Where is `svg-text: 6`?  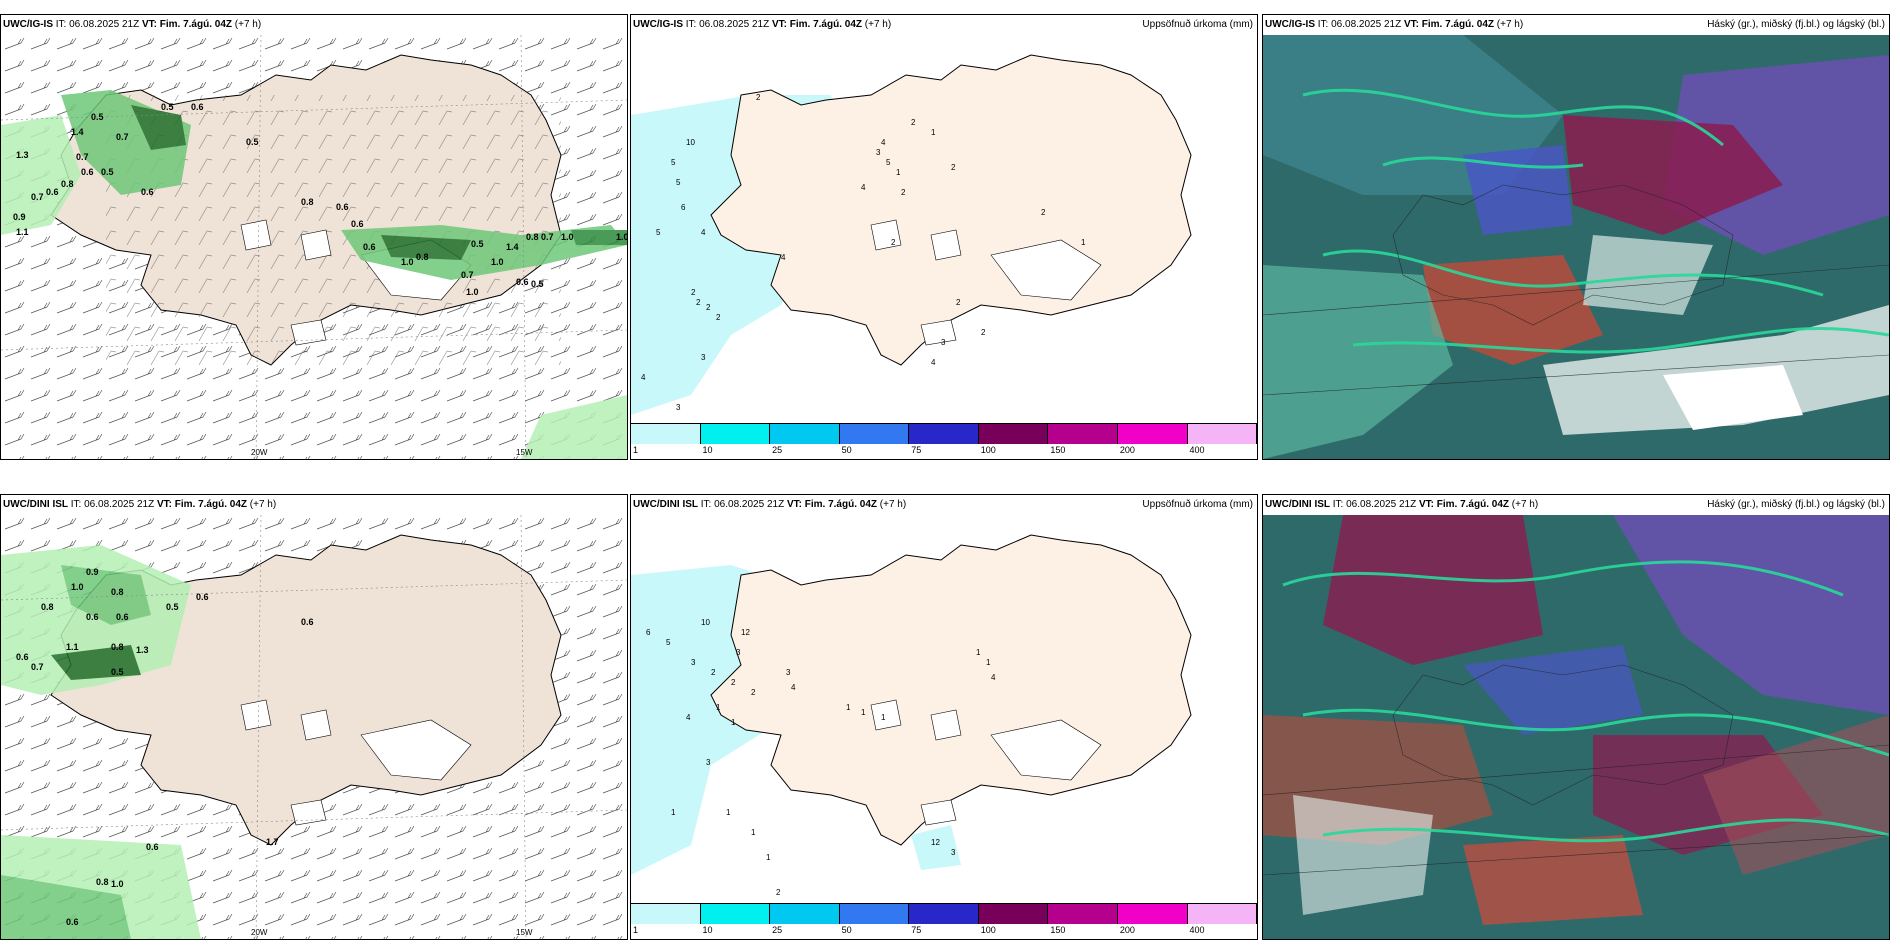 svg-text: 6 is located at coordinates (648, 632).